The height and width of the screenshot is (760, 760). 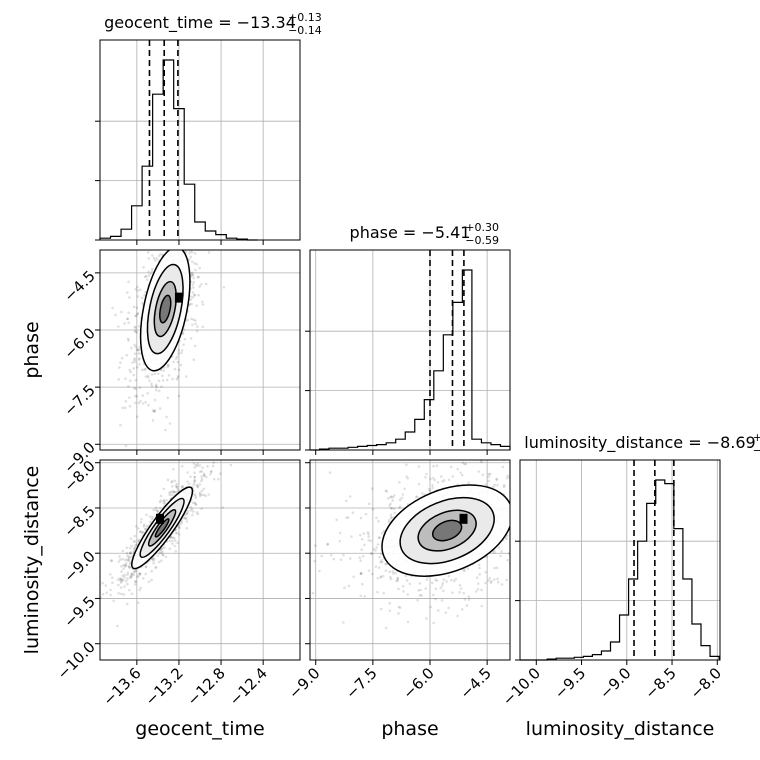 I want to click on hist-1-title: phase = −5.41, so click(x=410, y=232).